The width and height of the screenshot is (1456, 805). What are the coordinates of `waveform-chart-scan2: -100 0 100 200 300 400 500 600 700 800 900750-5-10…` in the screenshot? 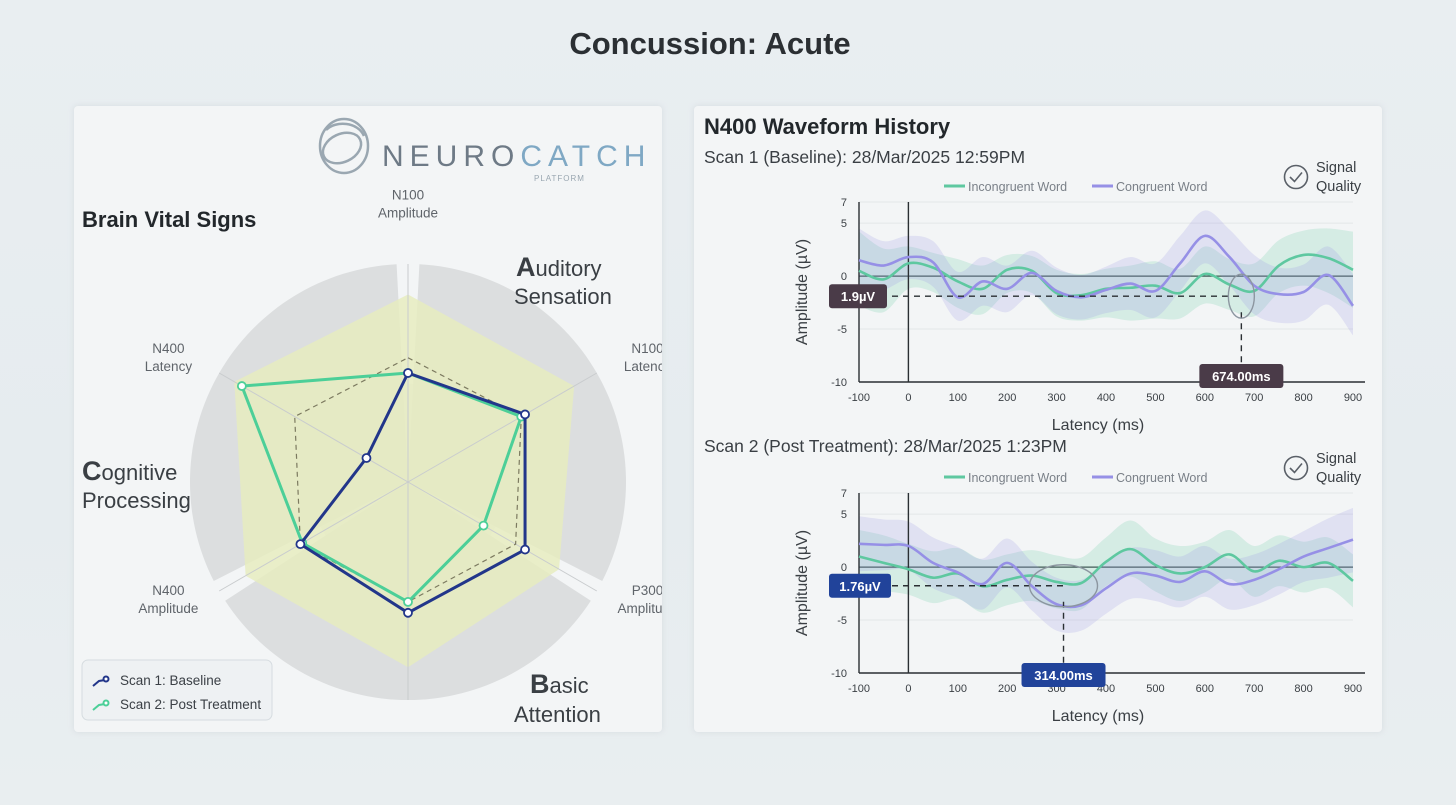 It's located at (1079, 606).